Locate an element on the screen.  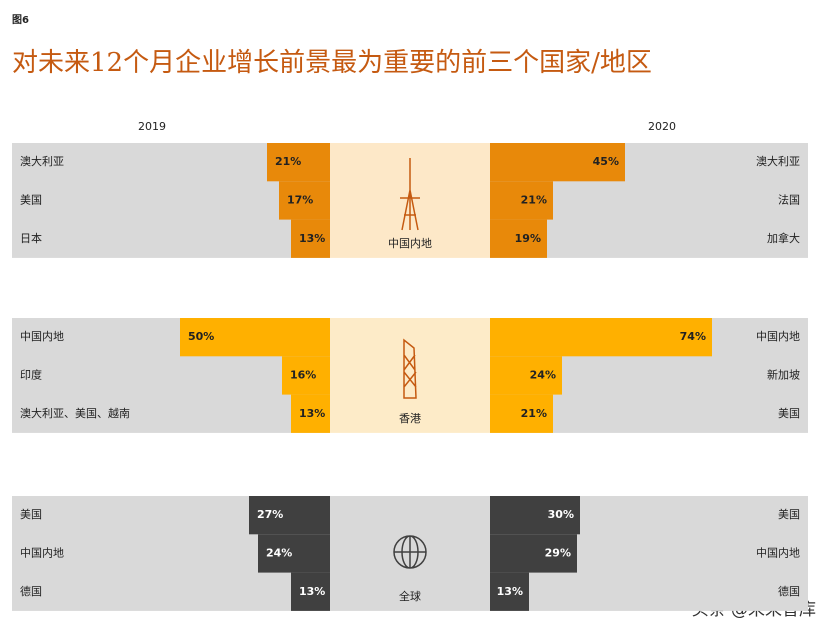
center-panel is located at coordinates (410, 375).